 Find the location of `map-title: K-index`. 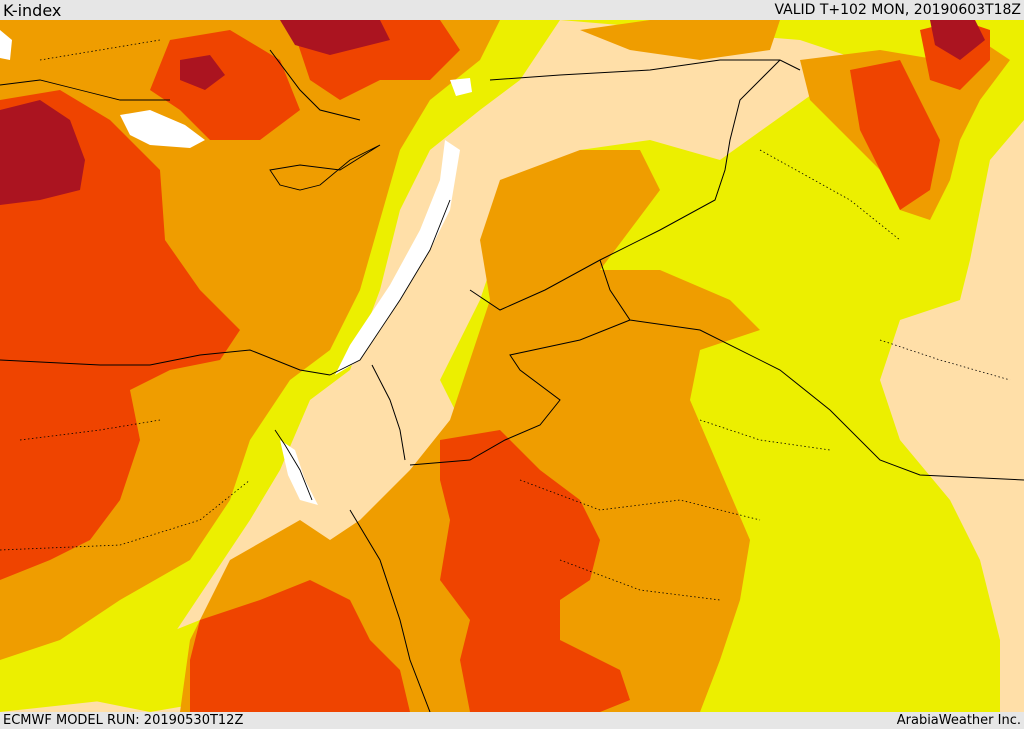

map-title: K-index is located at coordinates (32, 10).